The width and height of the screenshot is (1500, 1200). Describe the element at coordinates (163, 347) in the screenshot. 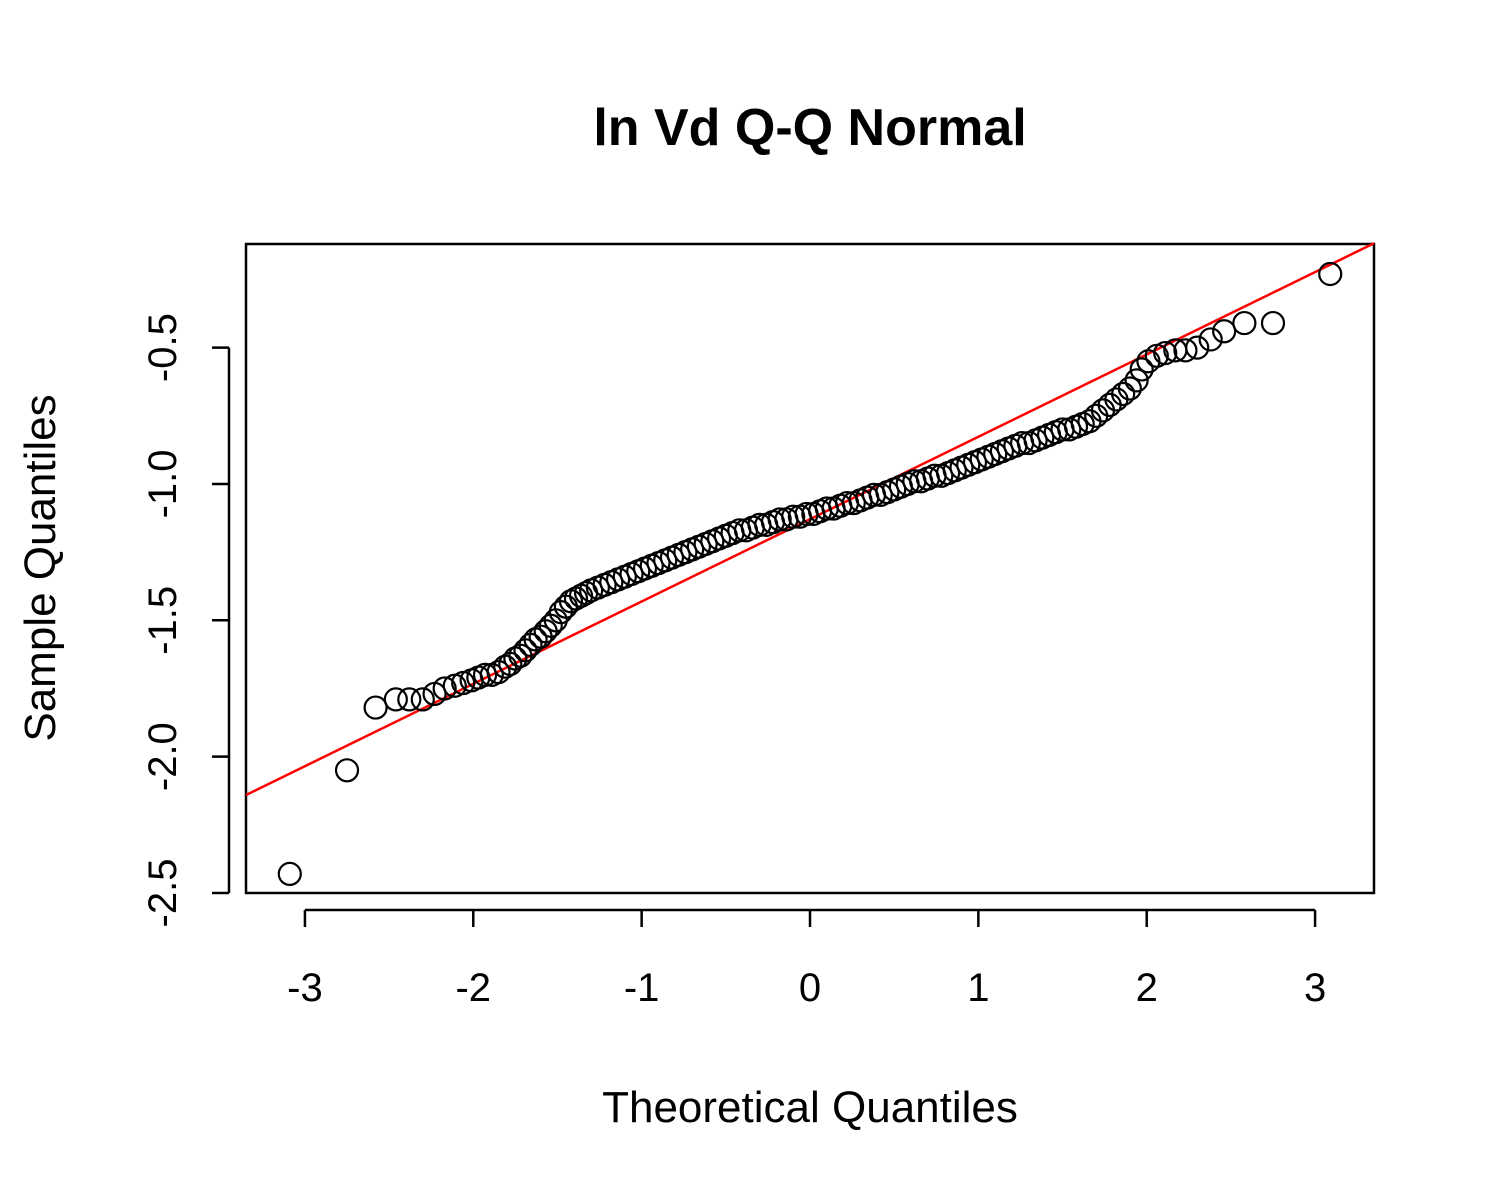

I see `y-tick-label: -0.5` at that location.